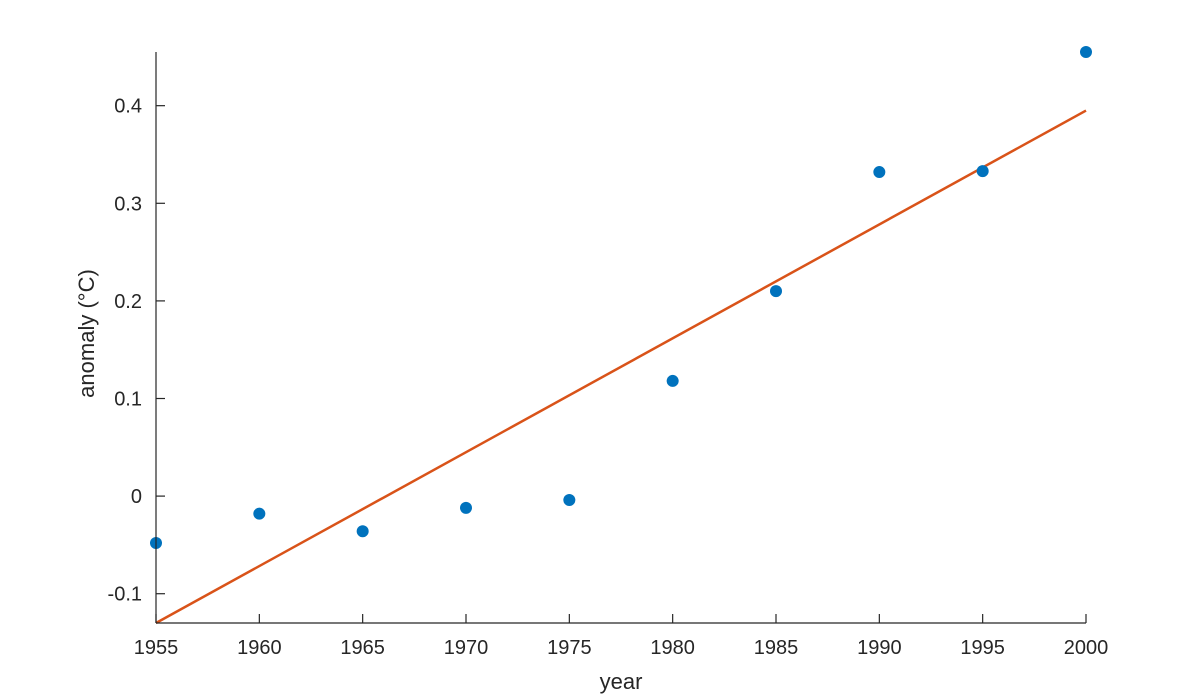 The image size is (1200, 700). I want to click on y-axis-label: anomaly (°C), so click(86, 333).